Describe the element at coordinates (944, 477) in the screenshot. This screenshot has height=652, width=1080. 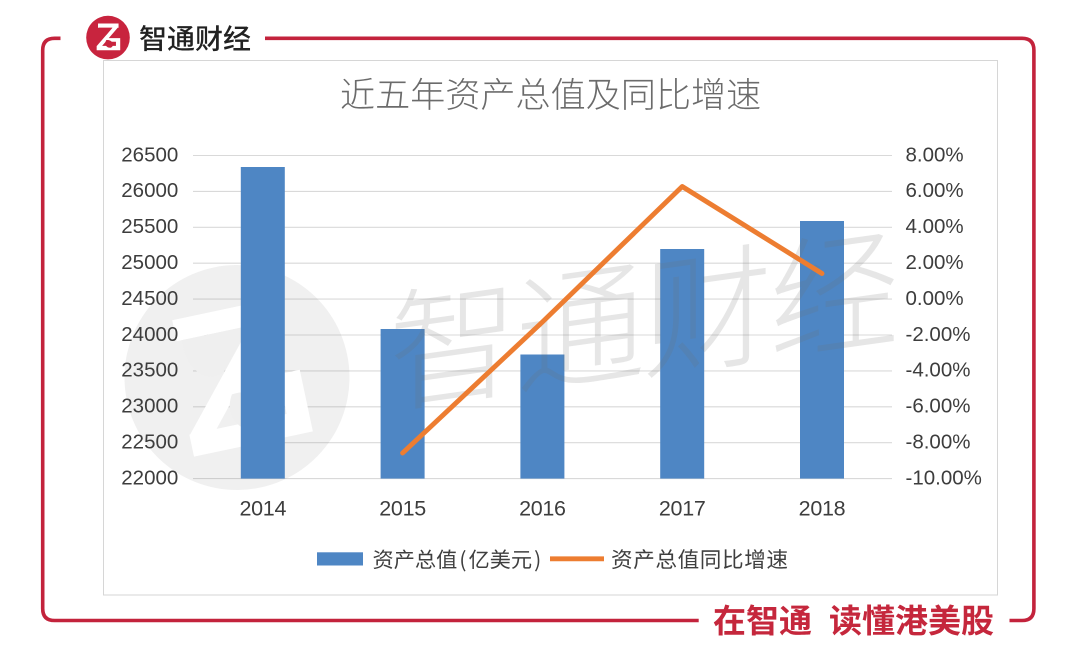
I see `svg-text: -10.00%` at that location.